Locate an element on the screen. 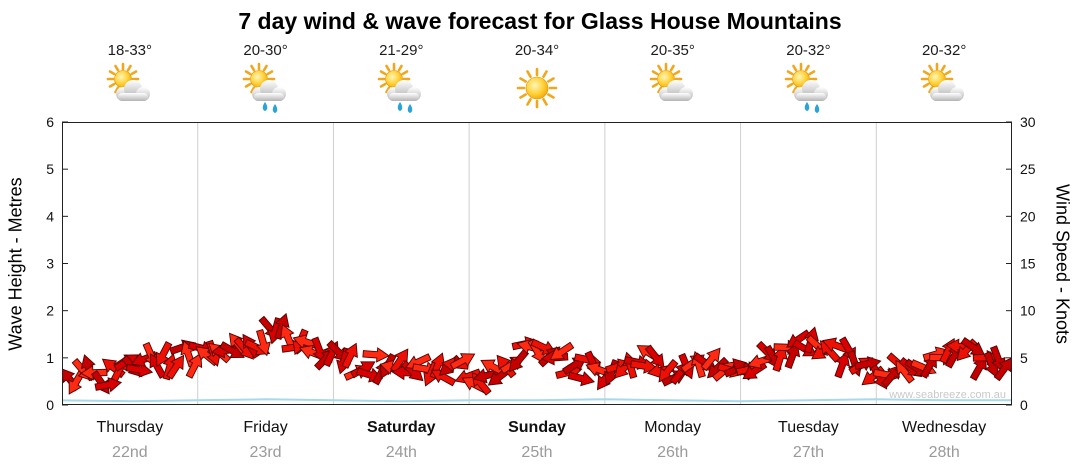  day-label-thursday: Thursday is located at coordinates (130, 427).